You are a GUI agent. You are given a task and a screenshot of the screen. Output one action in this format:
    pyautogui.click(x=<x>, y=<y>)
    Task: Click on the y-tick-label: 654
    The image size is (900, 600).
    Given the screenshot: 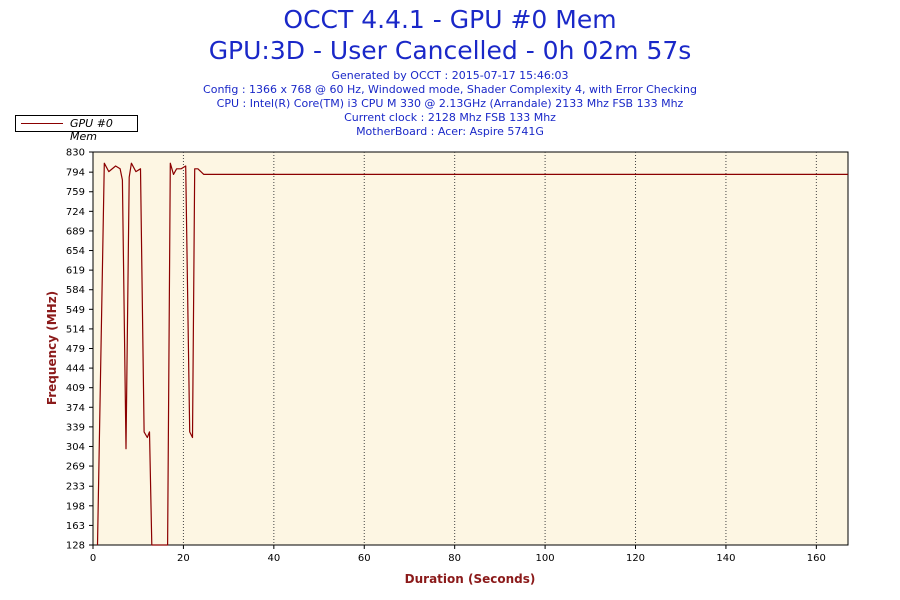 What is the action you would take?
    pyautogui.click(x=75, y=251)
    